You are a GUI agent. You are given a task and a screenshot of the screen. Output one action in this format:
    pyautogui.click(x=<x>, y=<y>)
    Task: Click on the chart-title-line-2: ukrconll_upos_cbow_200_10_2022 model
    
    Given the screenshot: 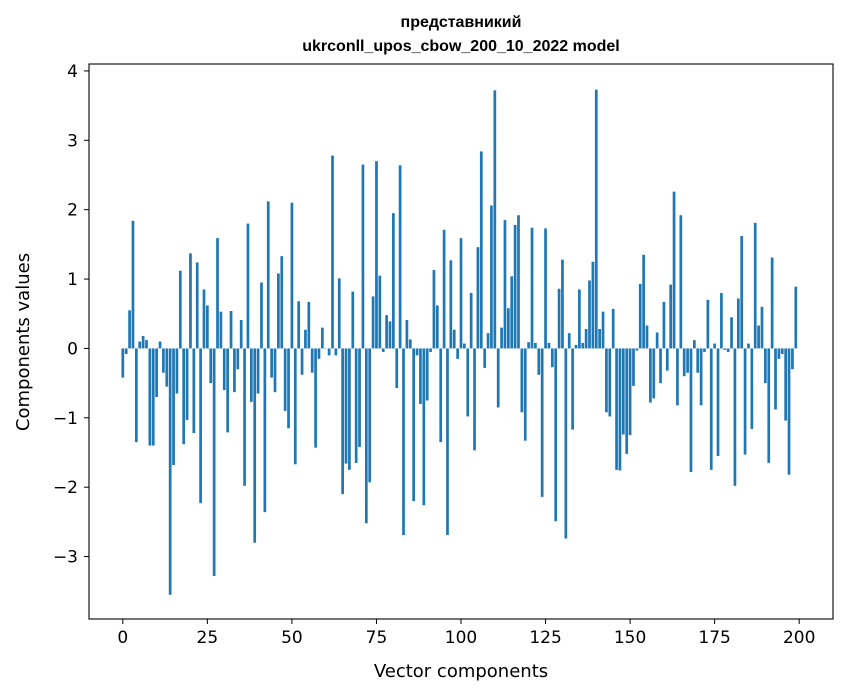 What is the action you would take?
    pyautogui.click(x=460, y=46)
    